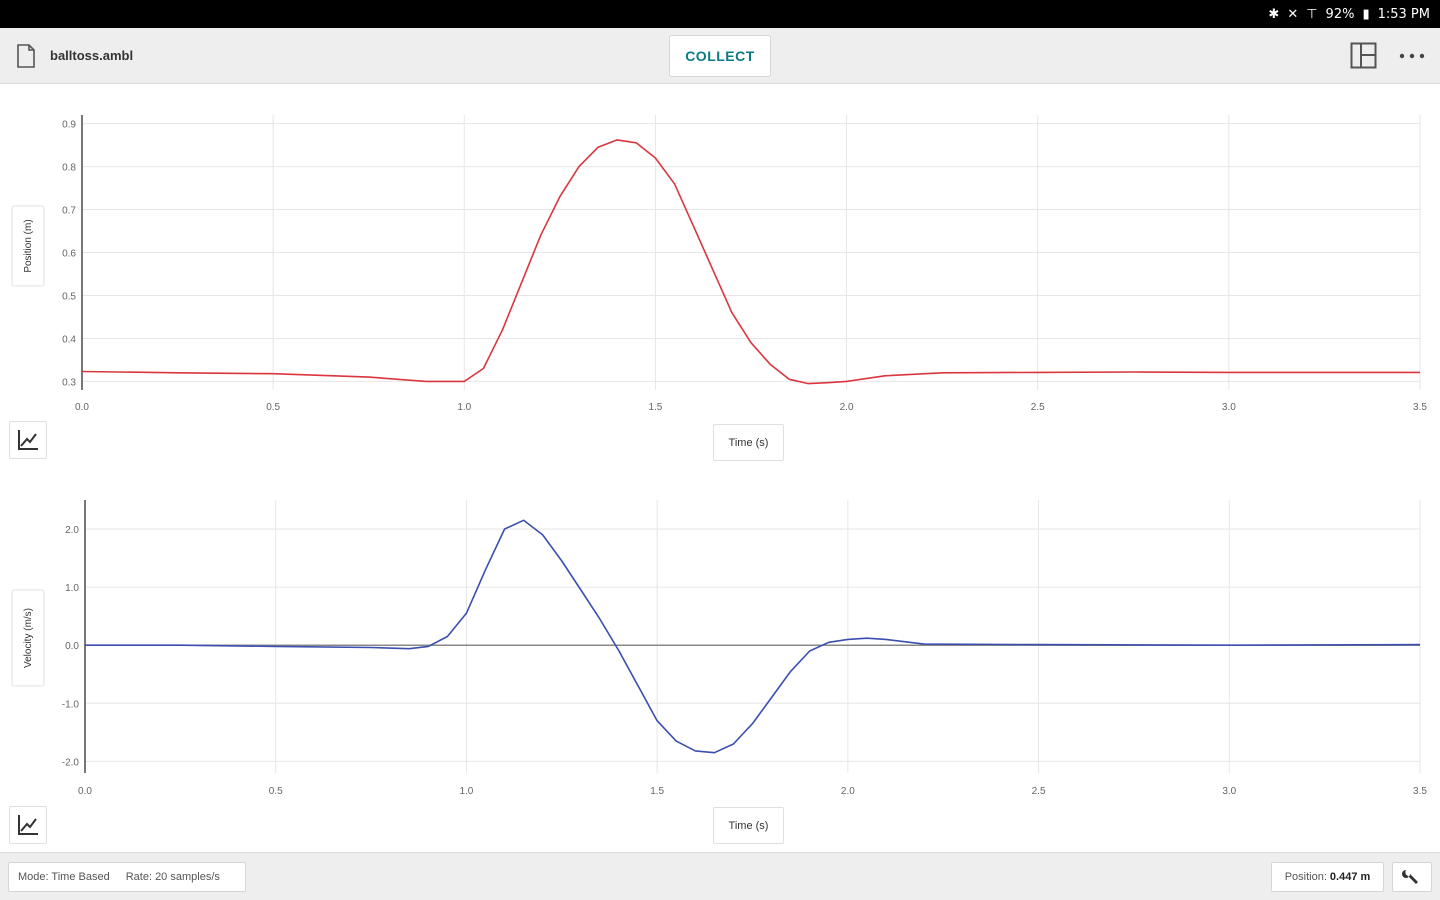 Image resolution: width=1440 pixels, height=900 pixels. Describe the element at coordinates (69, 168) in the screenshot. I see `y-tick-label: 0.8` at that location.